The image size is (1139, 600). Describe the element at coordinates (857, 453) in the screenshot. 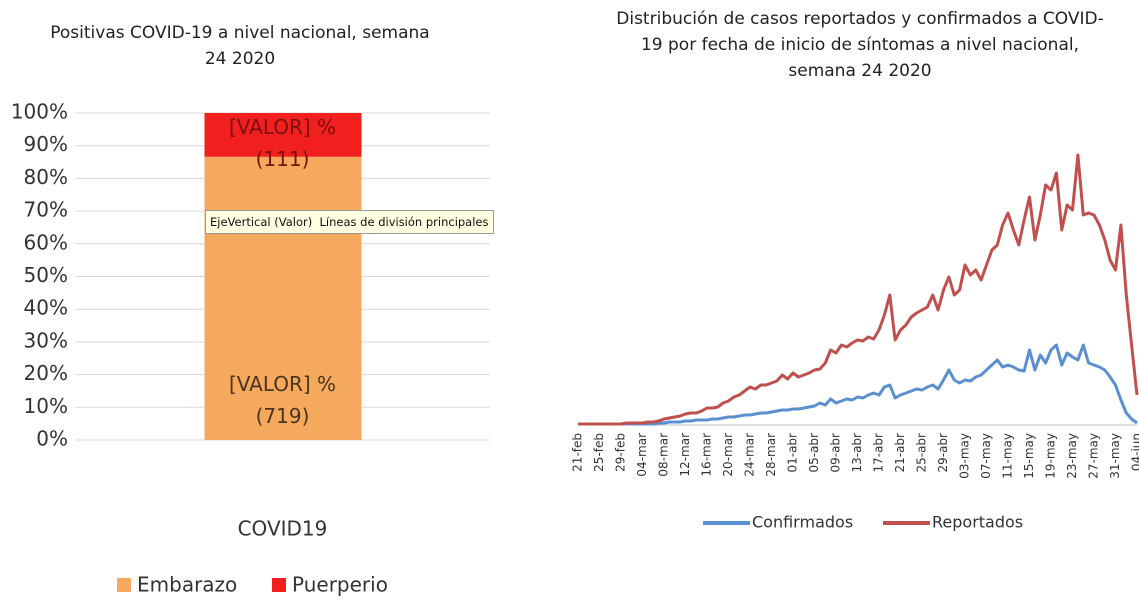

I see `x-tick-label: 13-abr` at that location.